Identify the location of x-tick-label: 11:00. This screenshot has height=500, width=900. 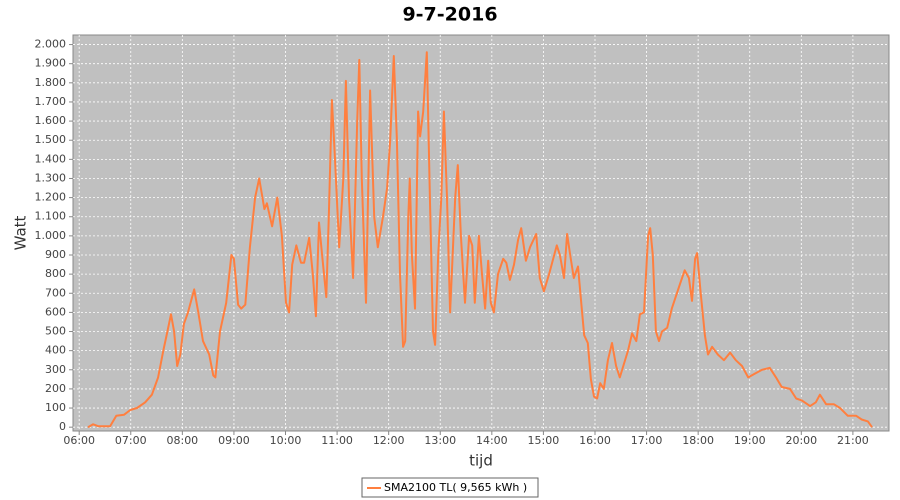
(337, 440).